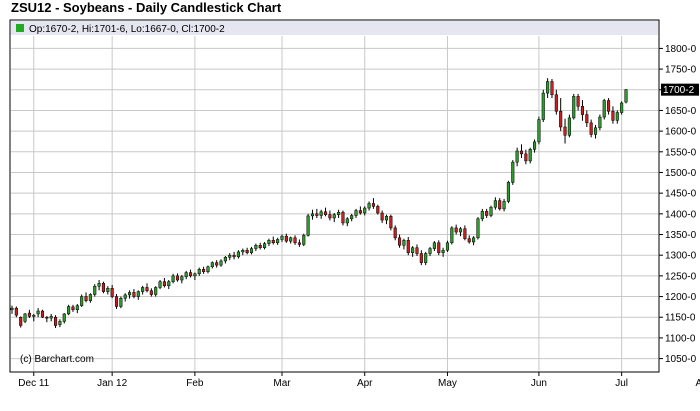  What do you see at coordinates (195, 383) in the screenshot?
I see `x-tick-label: Feb` at bounding box center [195, 383].